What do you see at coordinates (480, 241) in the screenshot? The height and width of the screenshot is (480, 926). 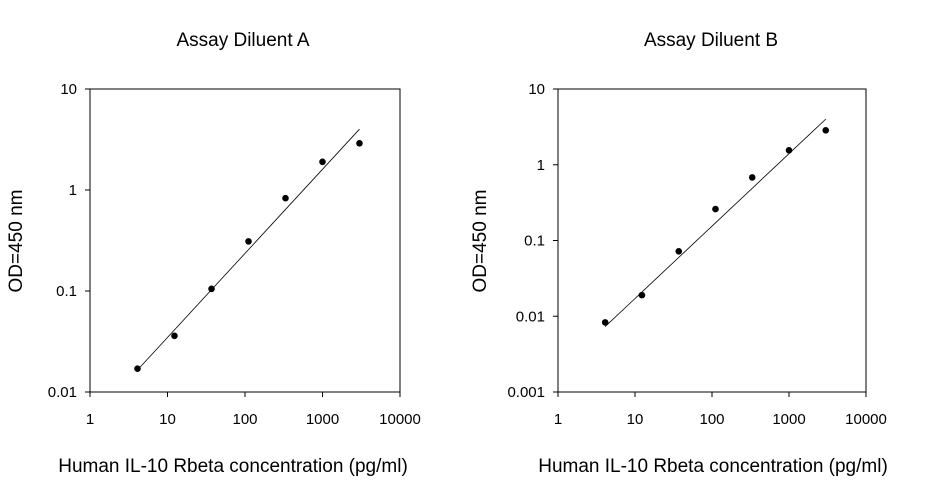 I see `chart-b-y-axis-label: OD=450 nm` at bounding box center [480, 241].